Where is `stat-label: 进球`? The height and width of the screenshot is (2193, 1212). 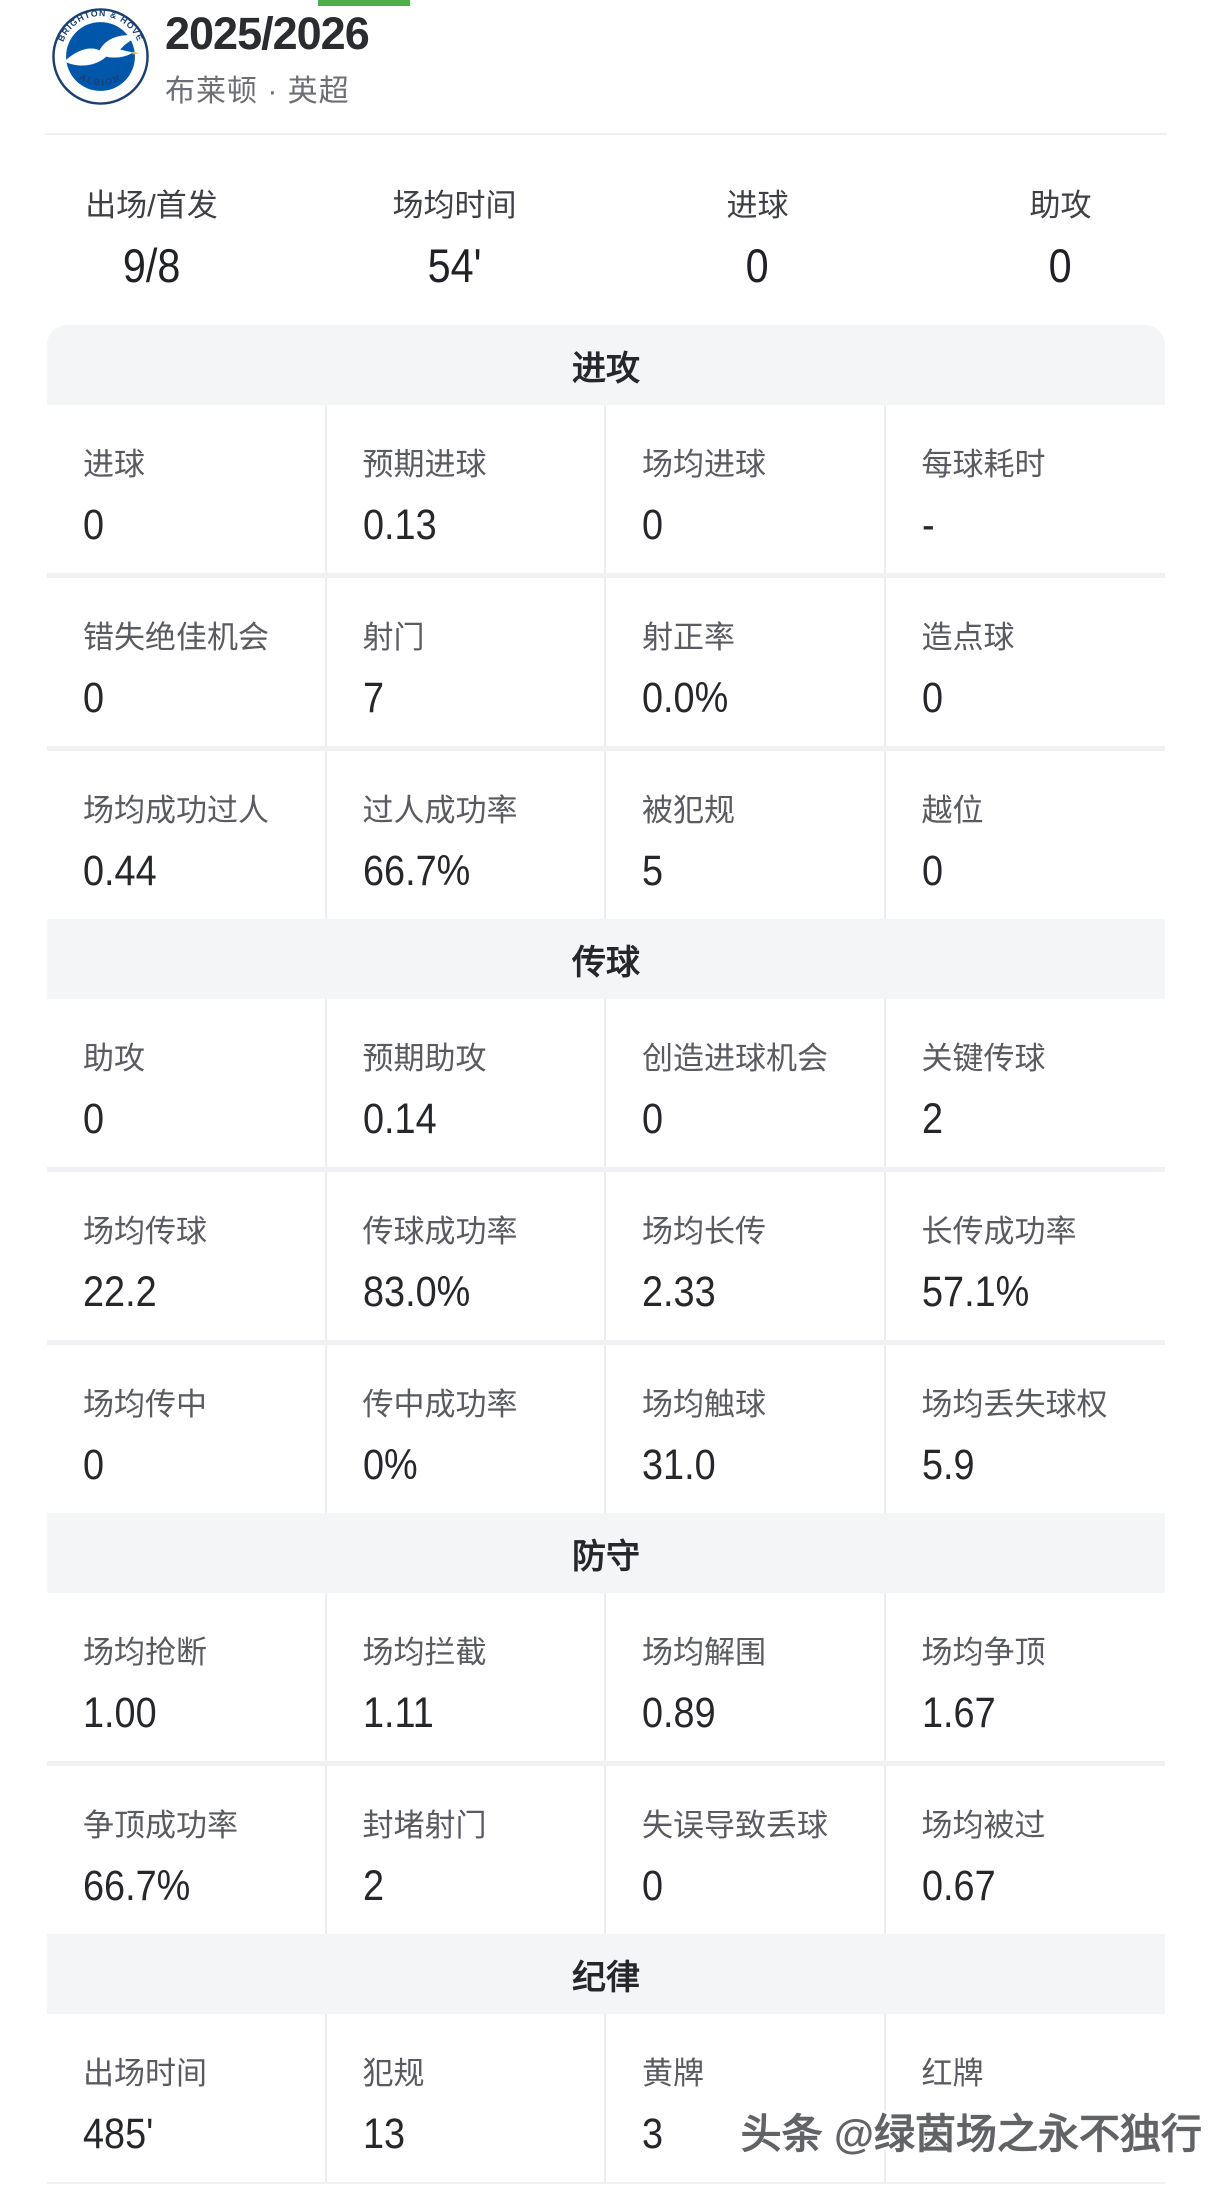
stat-label: 进球 is located at coordinates (114, 464).